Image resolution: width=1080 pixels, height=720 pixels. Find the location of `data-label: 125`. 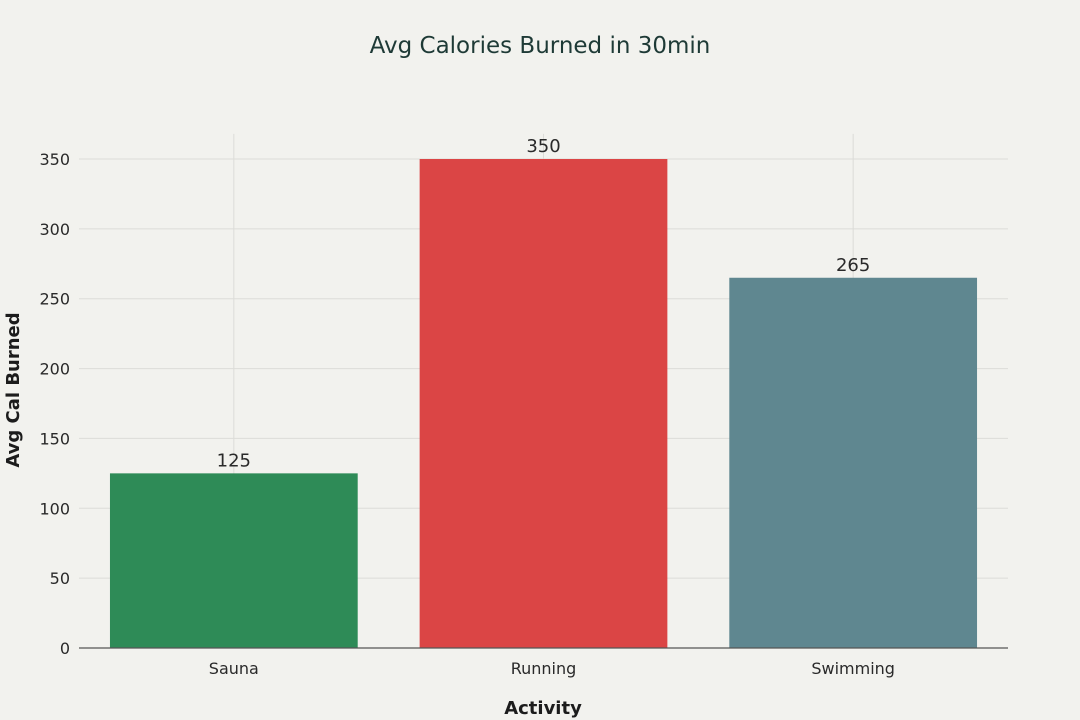

data-label: 125 is located at coordinates (234, 460).